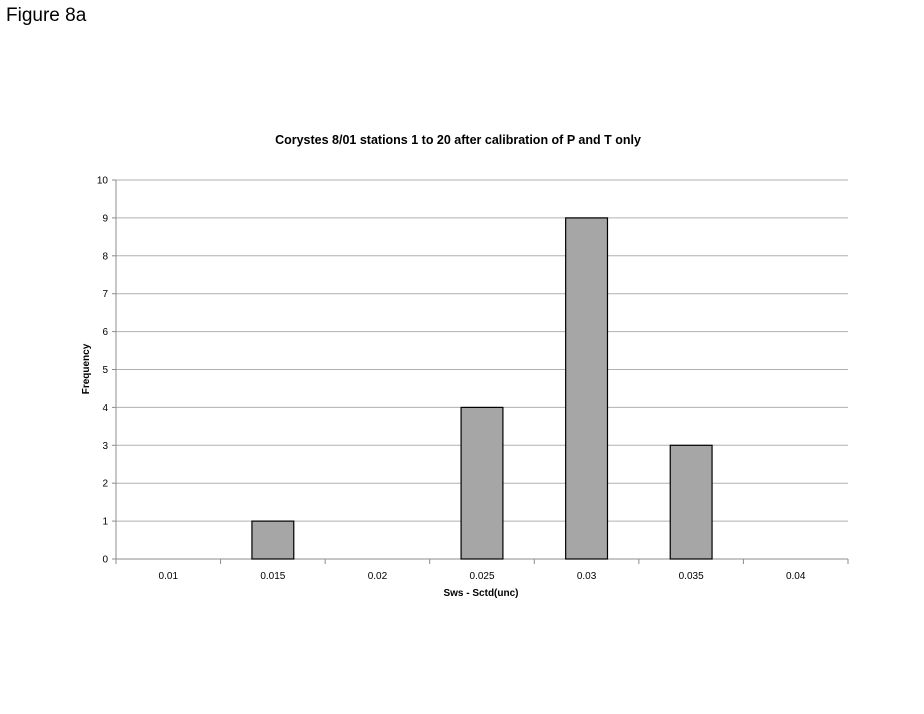 Image resolution: width=924 pixels, height=714 pixels. Describe the element at coordinates (691, 576) in the screenshot. I see `x-tick-label: 0.035` at that location.